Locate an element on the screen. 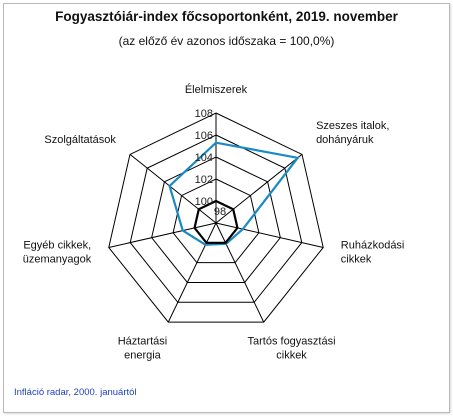 The height and width of the screenshot is (416, 453). tick-label: 102 is located at coordinates (204, 180).